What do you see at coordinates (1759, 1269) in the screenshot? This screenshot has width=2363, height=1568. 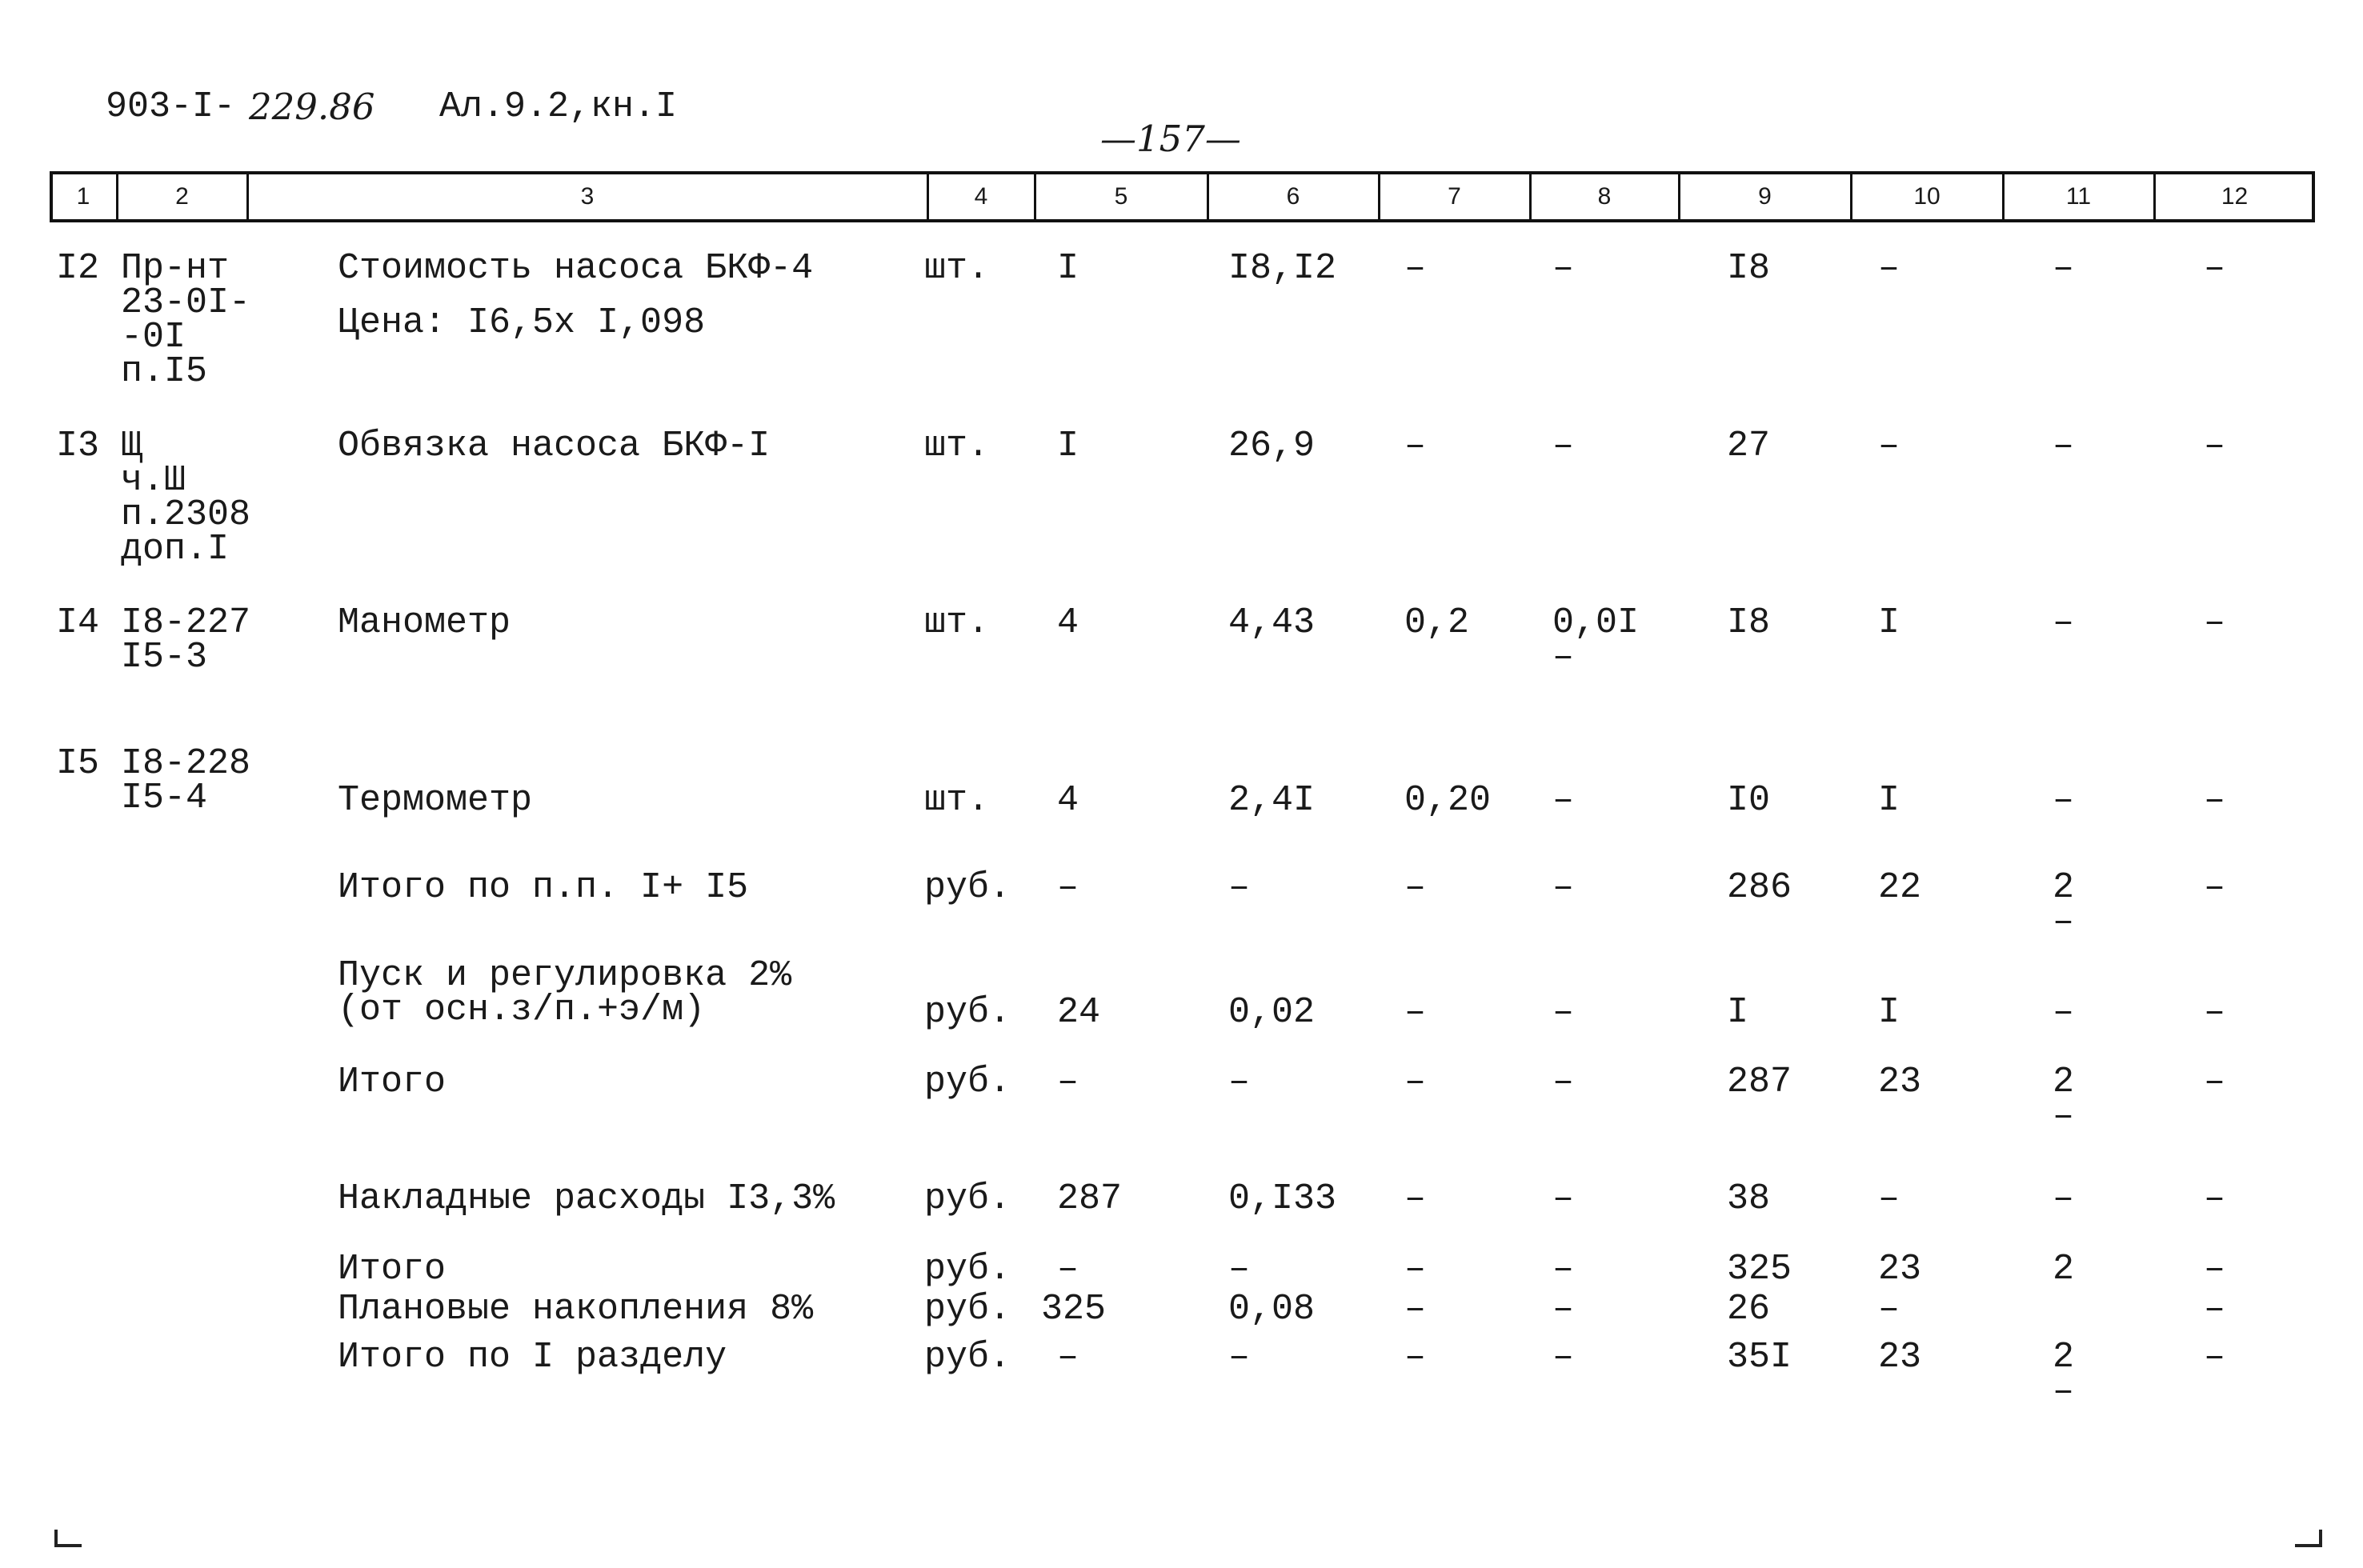 I see `table-cell: 325` at bounding box center [1759, 1269].